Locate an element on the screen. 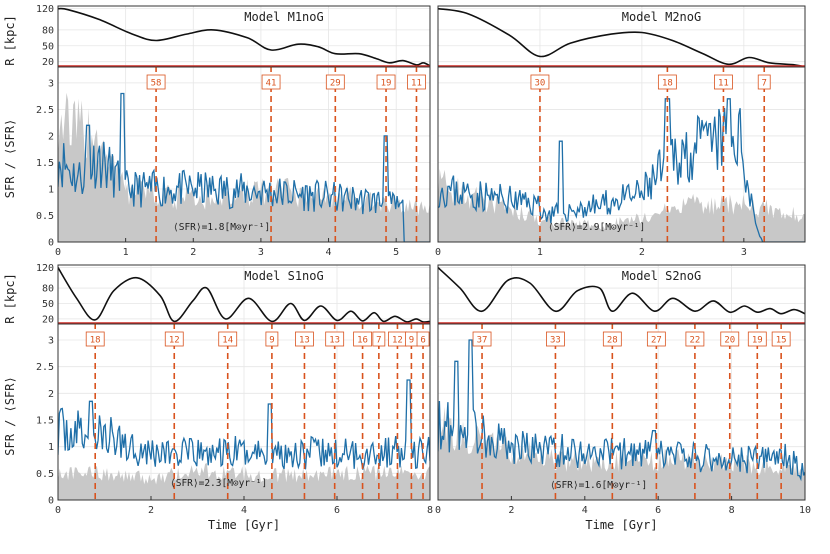 The width and height of the screenshot is (830, 554). panel-title: Model S1noG is located at coordinates (283, 276).